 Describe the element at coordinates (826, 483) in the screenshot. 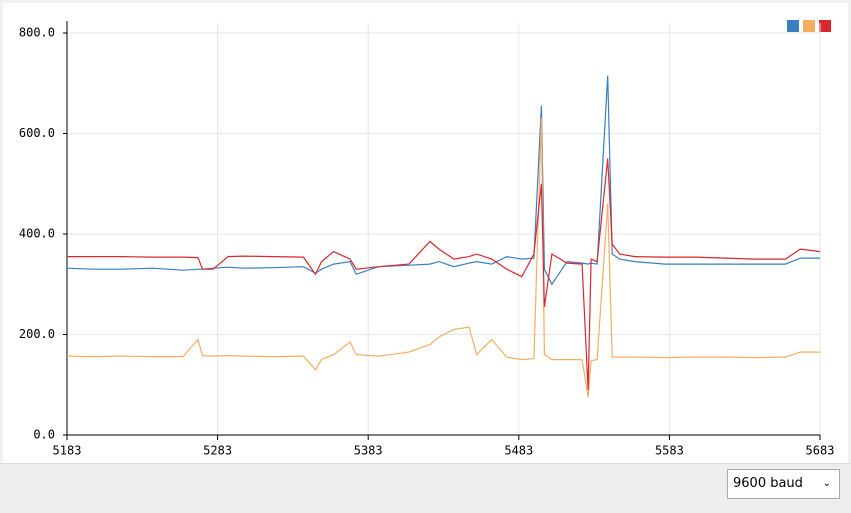

I see `dropdown-arrow: ⌄` at that location.